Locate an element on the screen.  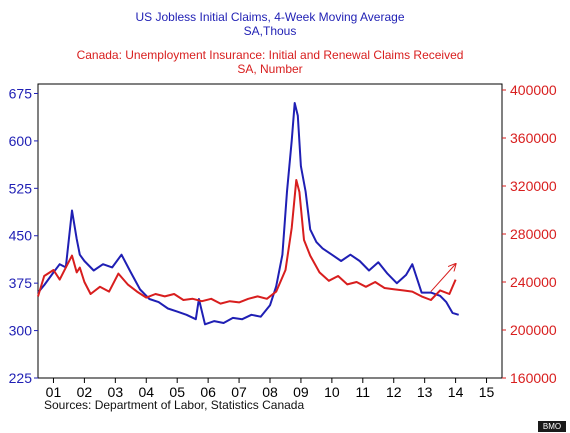
x-axis-tick-label: 14 is located at coordinates (456, 392).